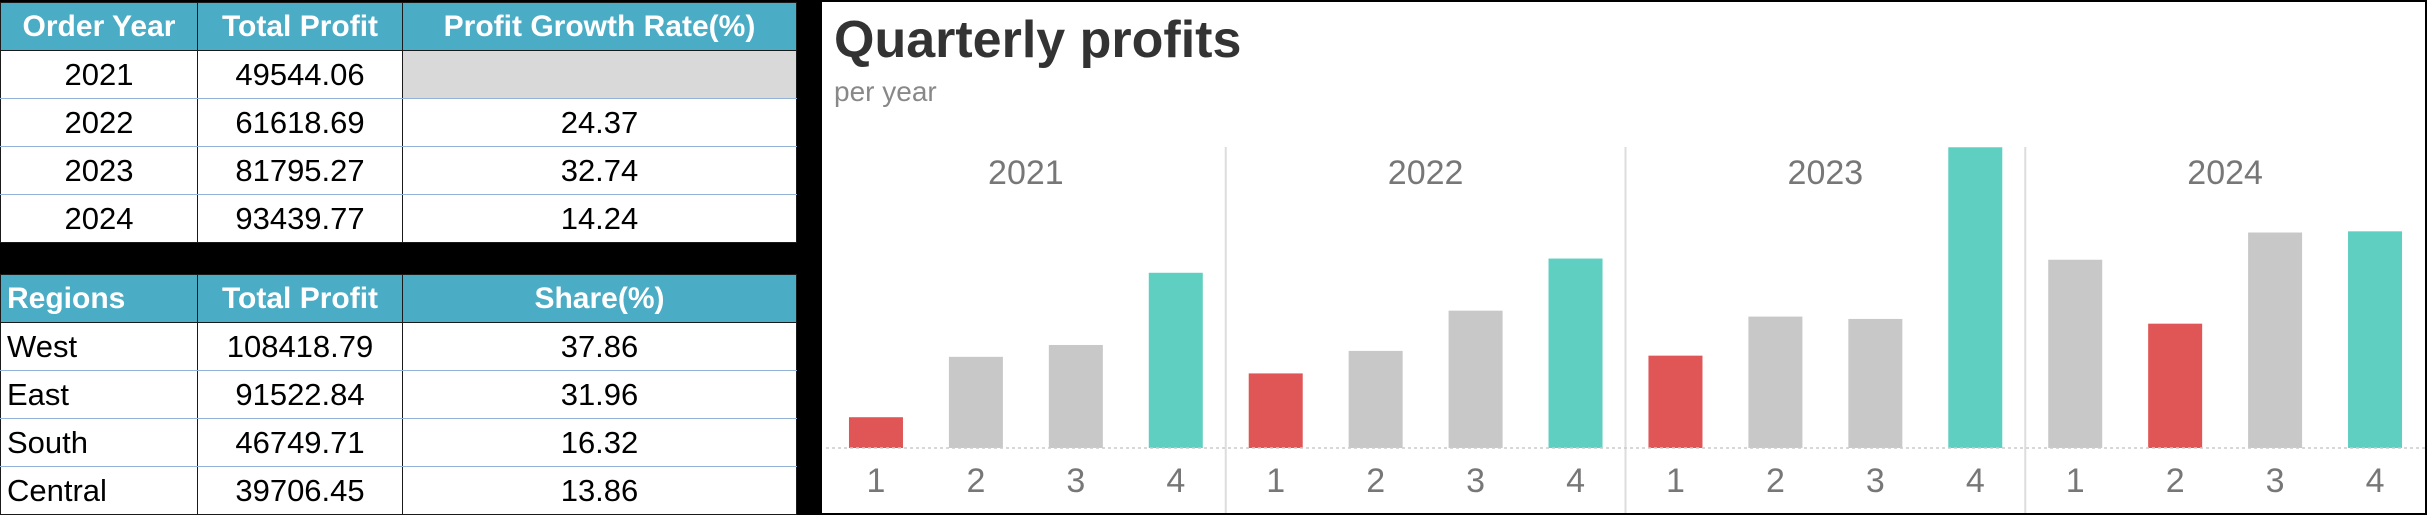 The width and height of the screenshot is (2427, 515). Describe the element at coordinates (599, 394) in the screenshot. I see `cell-share: 31.96` at that location.